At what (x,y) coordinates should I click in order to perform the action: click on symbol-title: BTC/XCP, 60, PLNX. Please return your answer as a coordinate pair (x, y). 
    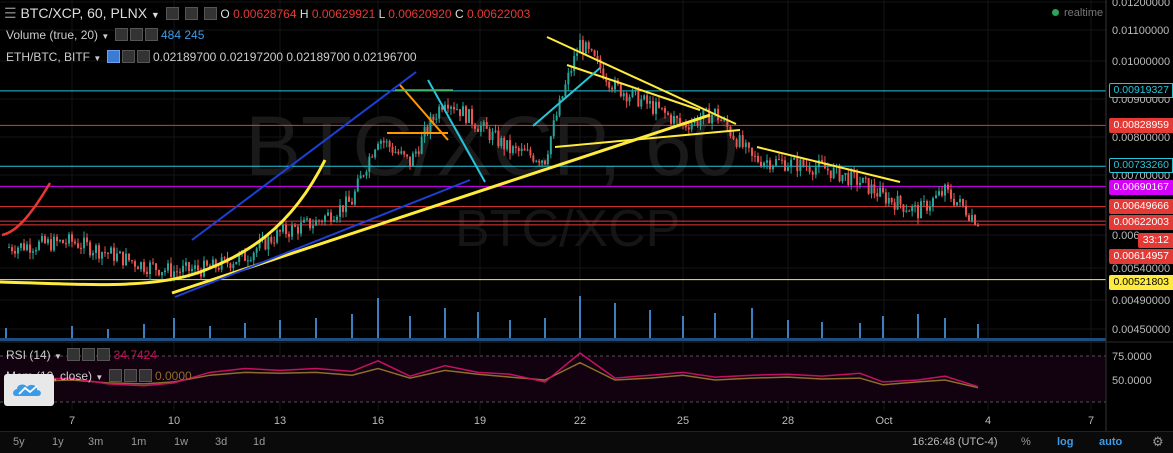
    Looking at the image, I should click on (84, 13).